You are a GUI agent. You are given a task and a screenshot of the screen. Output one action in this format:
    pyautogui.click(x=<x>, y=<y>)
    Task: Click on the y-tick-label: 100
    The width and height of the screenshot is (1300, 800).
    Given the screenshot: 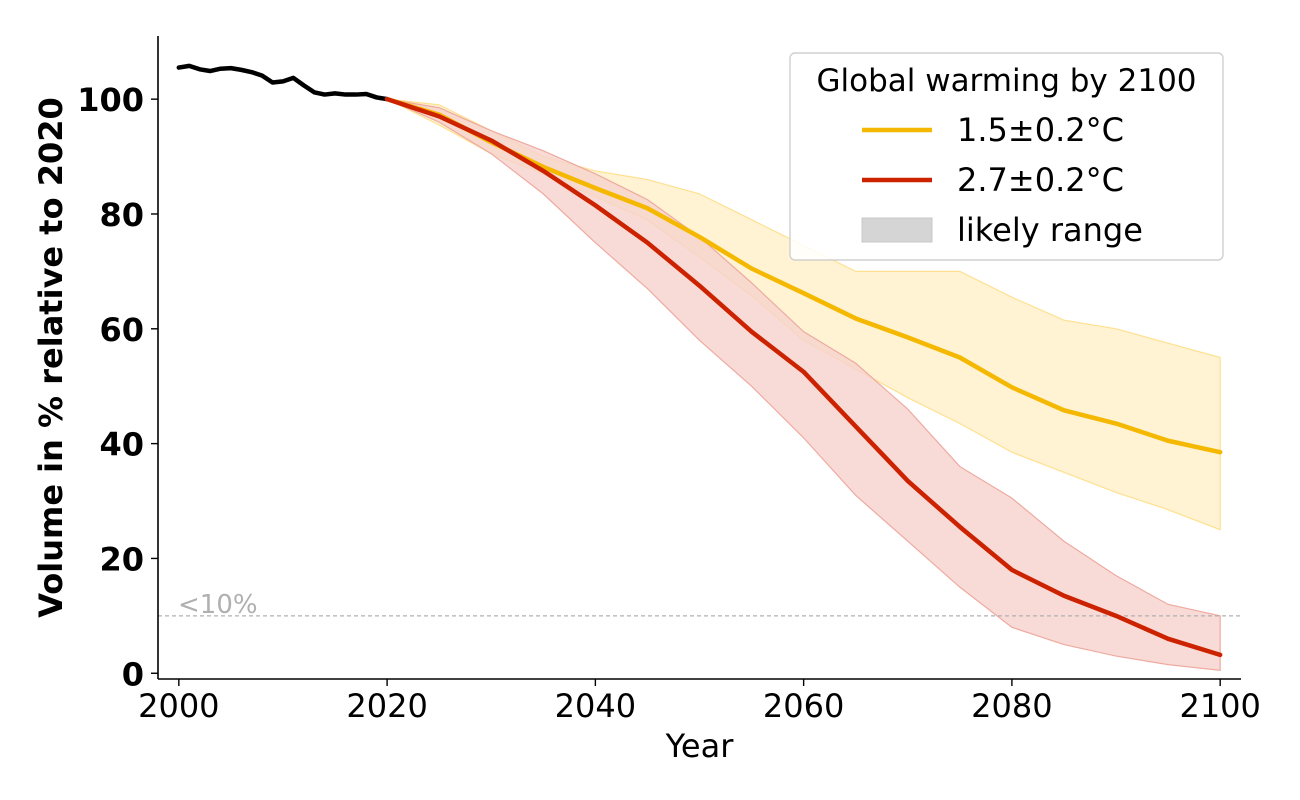 What is the action you would take?
    pyautogui.click(x=110, y=100)
    